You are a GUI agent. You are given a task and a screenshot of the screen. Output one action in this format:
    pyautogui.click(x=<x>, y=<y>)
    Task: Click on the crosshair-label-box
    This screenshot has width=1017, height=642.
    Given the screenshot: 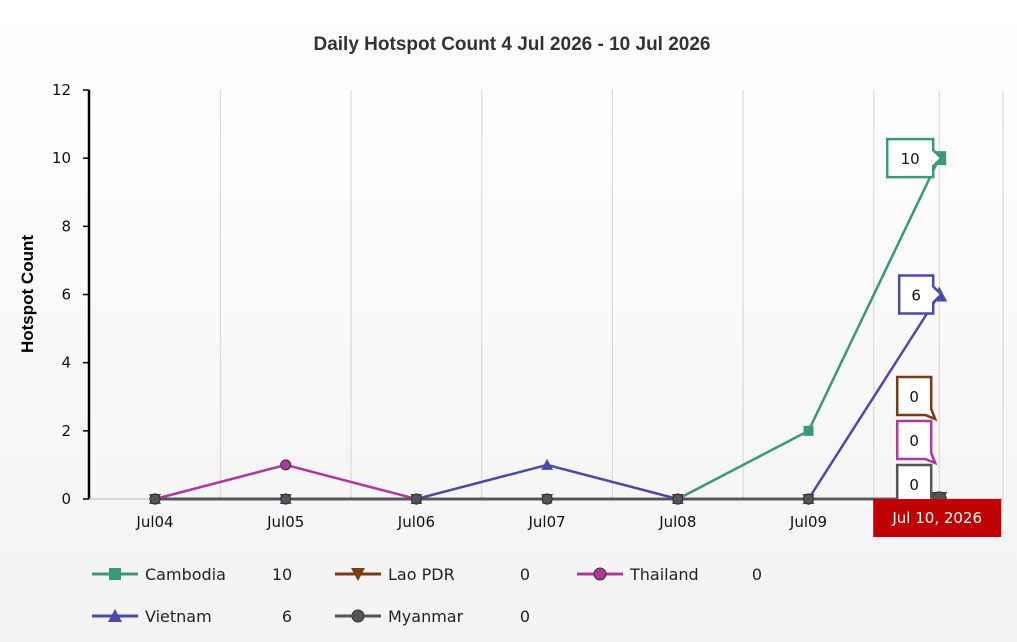 What is the action you would take?
    pyautogui.click(x=937, y=518)
    